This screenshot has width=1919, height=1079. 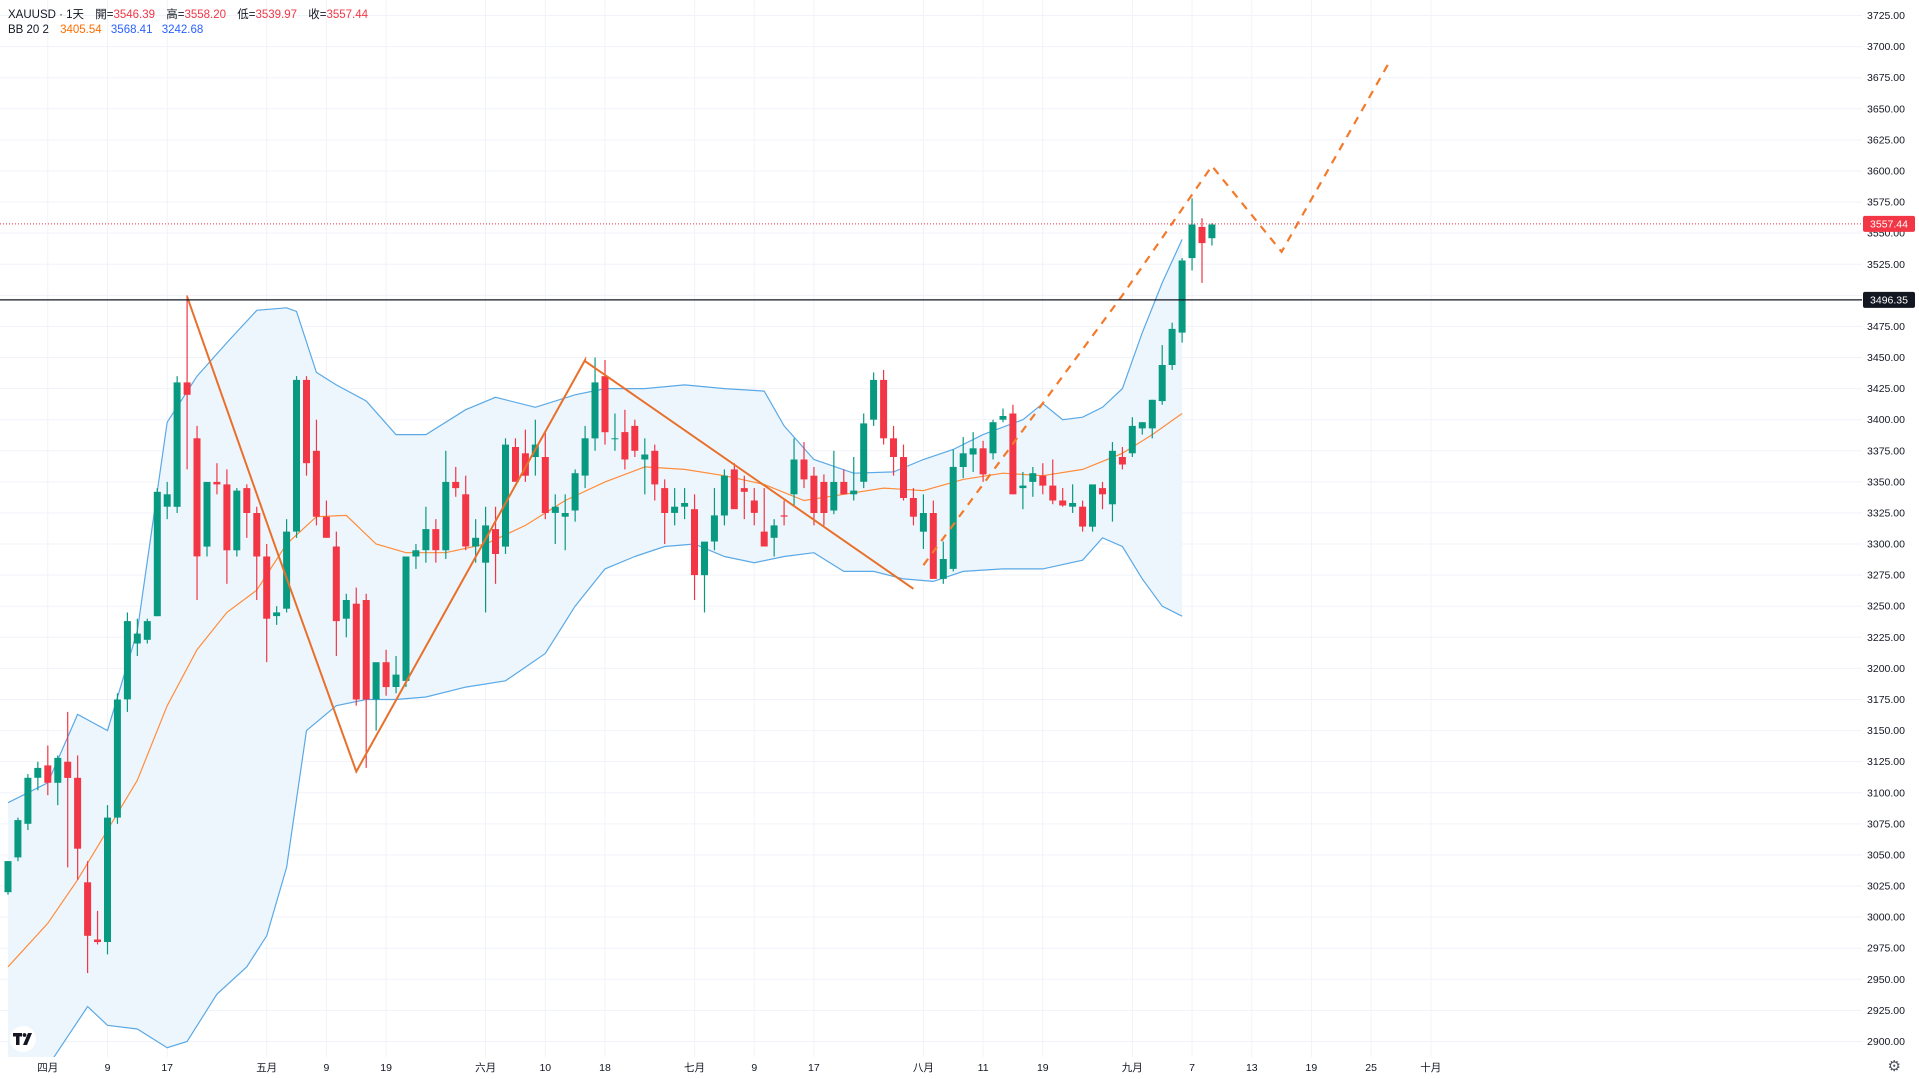 What do you see at coordinates (104, 15) in the screenshot?
I see `open-label: 開=` at bounding box center [104, 15].